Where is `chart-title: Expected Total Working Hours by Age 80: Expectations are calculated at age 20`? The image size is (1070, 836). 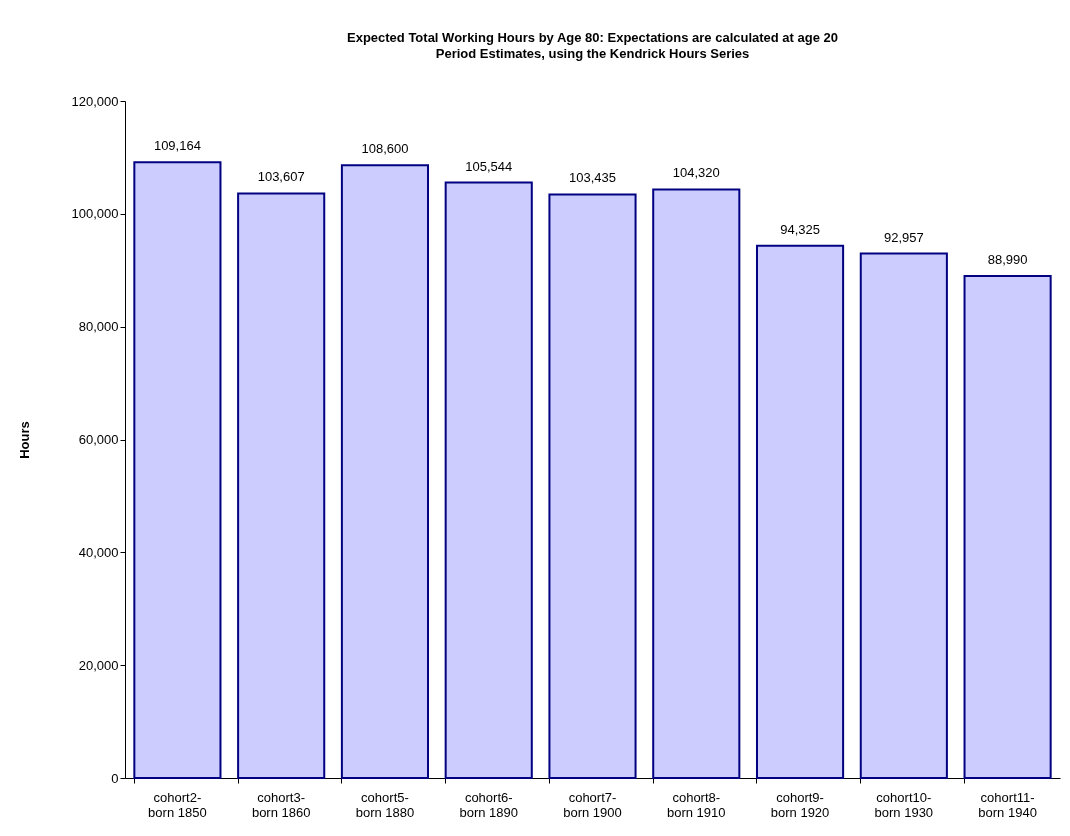
chart-title: Expected Total Working Hours by Age 80: Expectations are calculated at age 20 is located at coordinates (592, 37).